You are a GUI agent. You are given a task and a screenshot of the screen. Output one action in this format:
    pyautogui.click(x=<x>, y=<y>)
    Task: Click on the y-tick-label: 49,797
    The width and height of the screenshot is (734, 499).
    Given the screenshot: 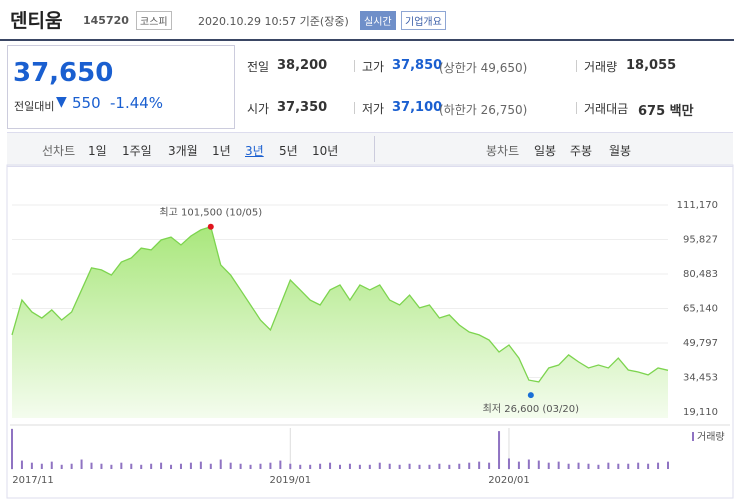 What is the action you would take?
    pyautogui.click(x=700, y=343)
    